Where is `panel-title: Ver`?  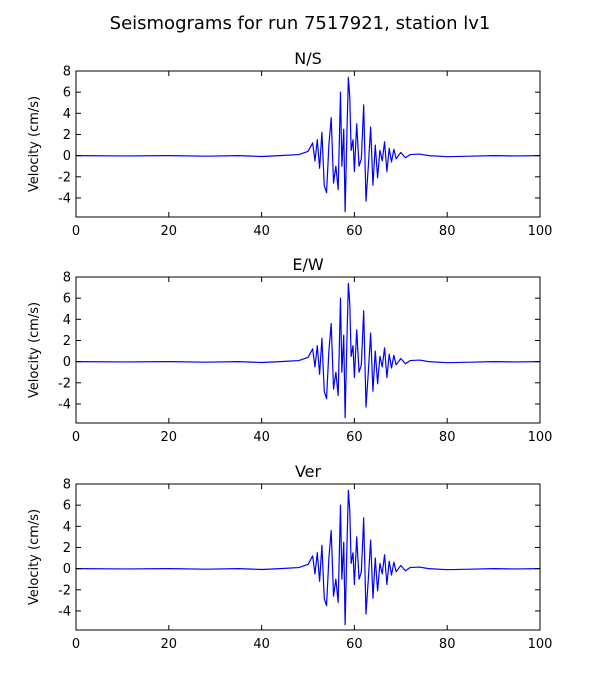 panel-title: Ver is located at coordinates (308, 471).